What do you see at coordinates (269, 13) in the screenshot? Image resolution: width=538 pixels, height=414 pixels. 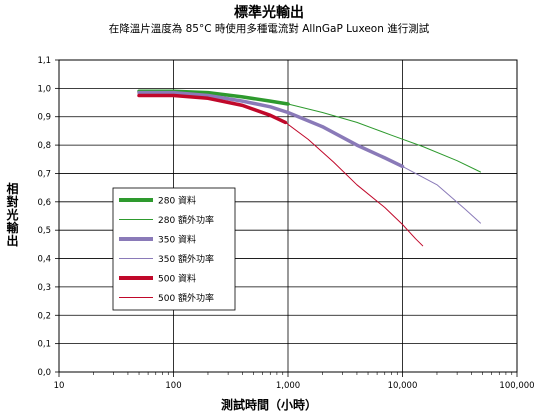 I see `chart-title: 標準光輸出` at bounding box center [269, 13].